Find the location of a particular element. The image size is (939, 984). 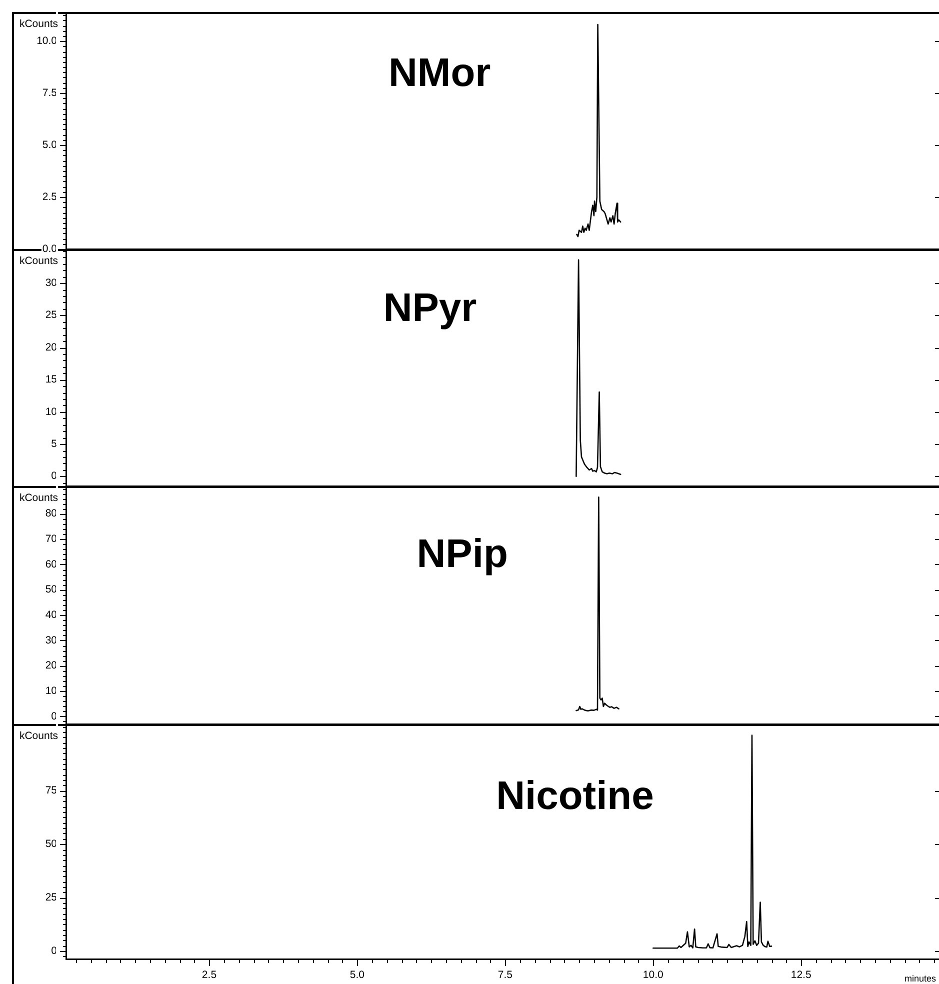

y-tick-label: 15 is located at coordinates (51, 380).